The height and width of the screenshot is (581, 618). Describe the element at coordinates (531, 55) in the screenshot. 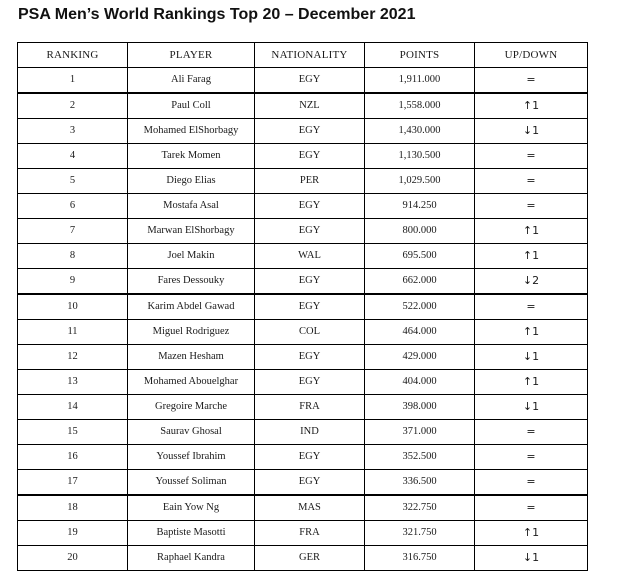

I see `header-up-down: UP/DOWN` at that location.